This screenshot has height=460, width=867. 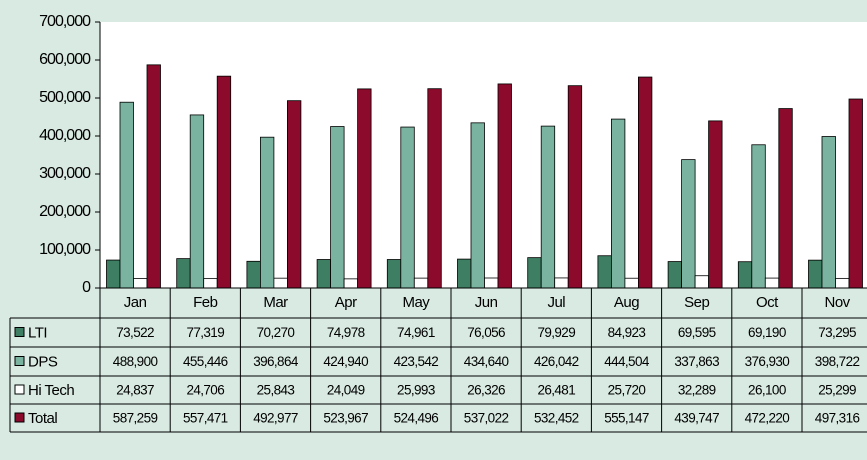 I want to click on category-label: May, so click(x=416, y=302).